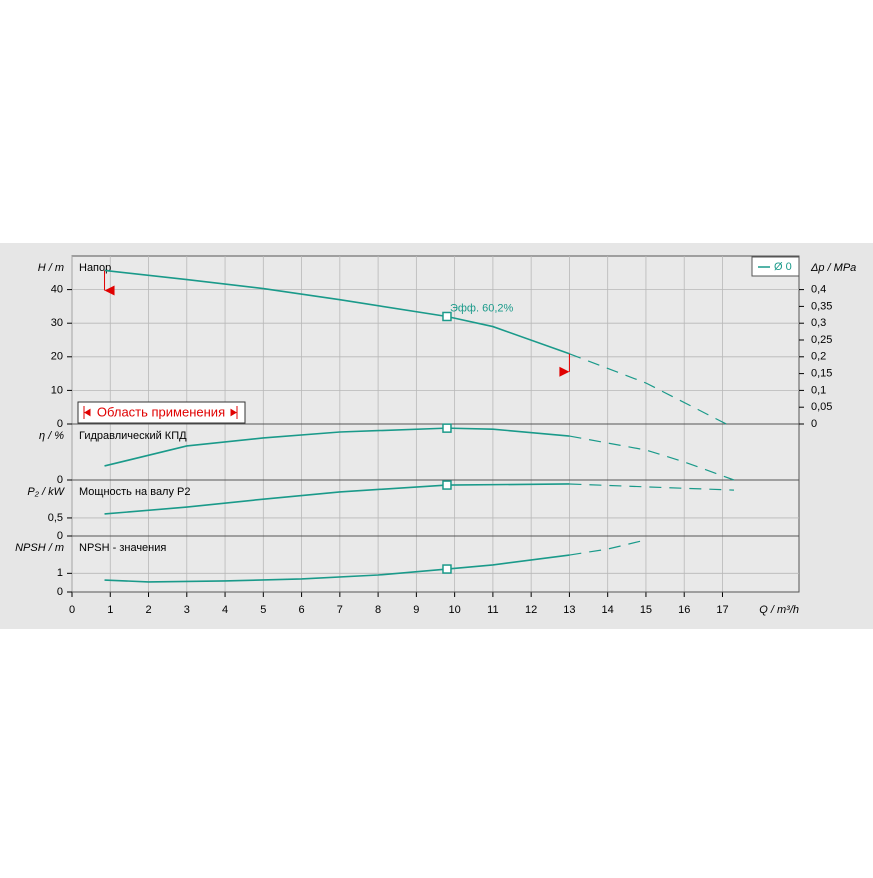 This screenshot has width=873, height=878. I want to click on x-tick-label: 6, so click(302, 610).